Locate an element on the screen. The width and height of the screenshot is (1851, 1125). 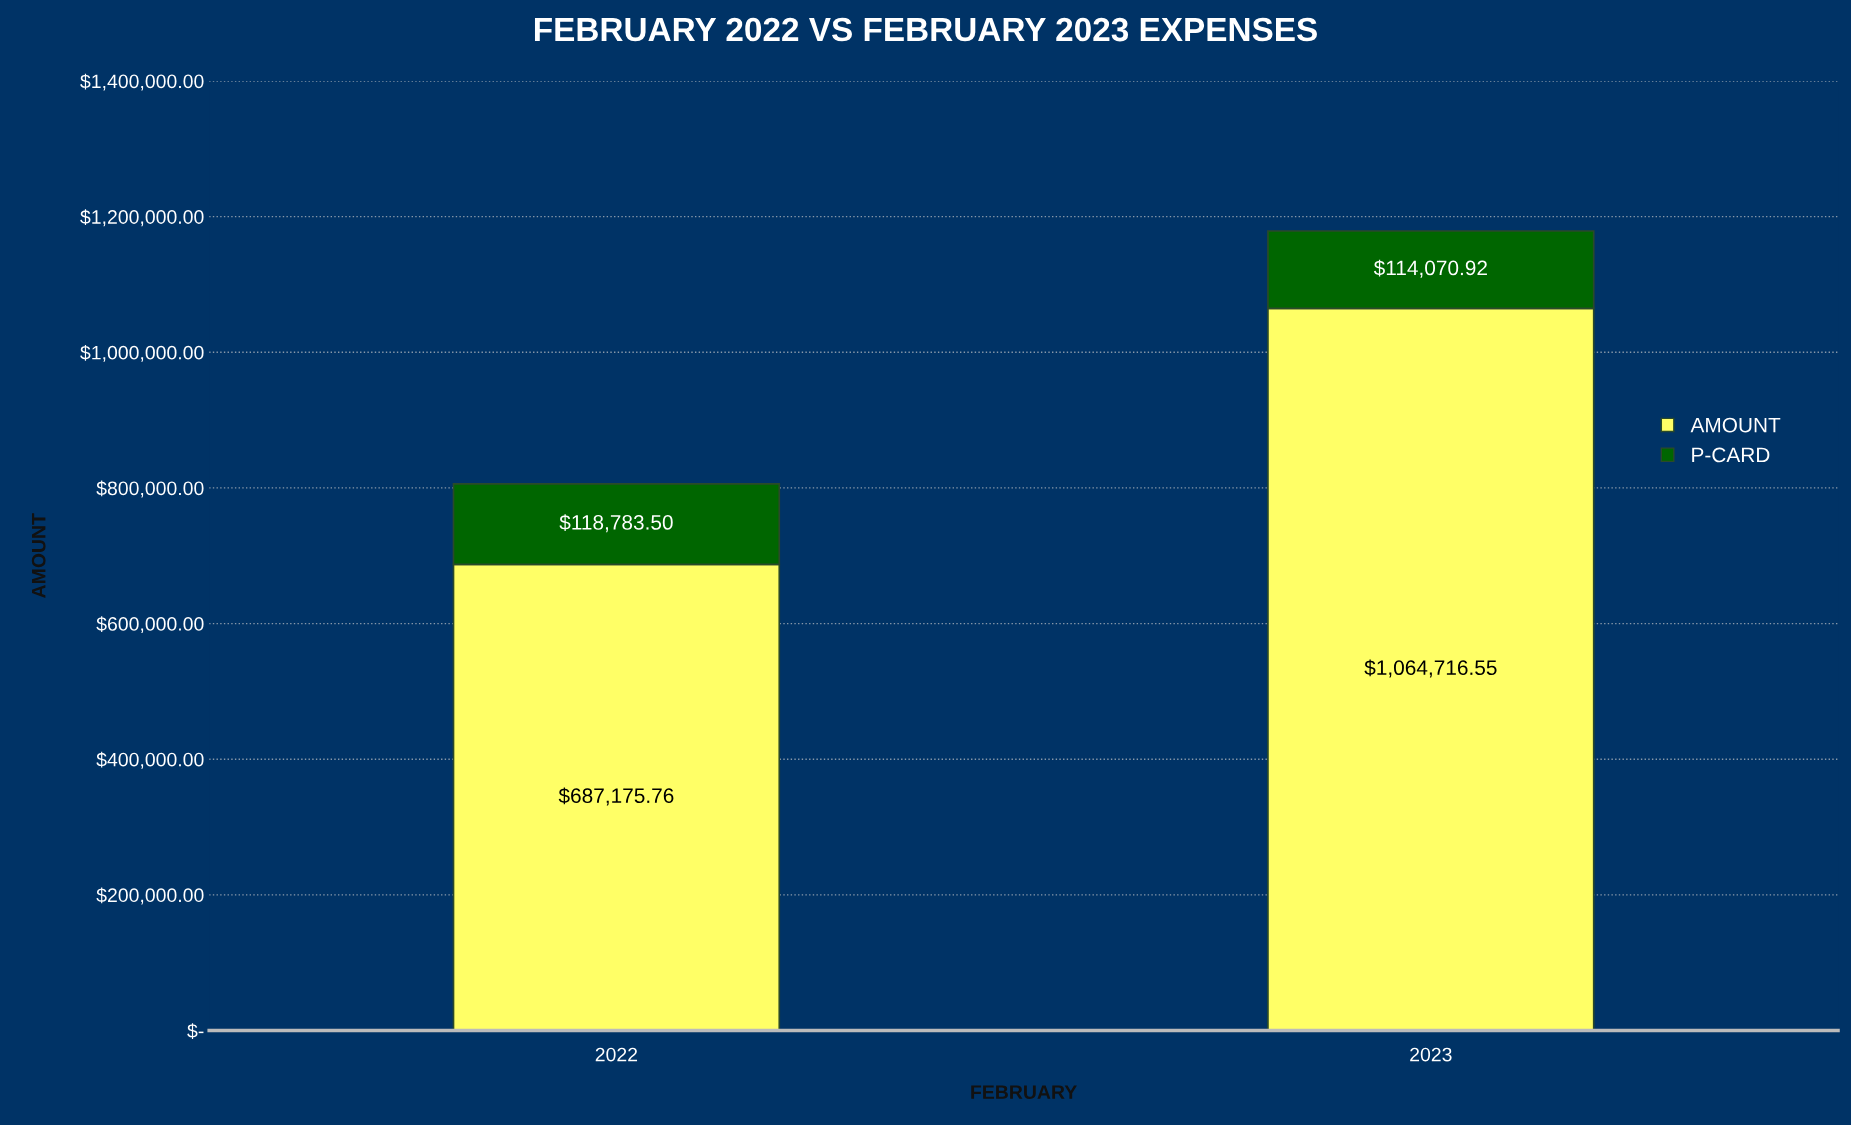
y-axis-title: AMOUNT is located at coordinates (38, 555).